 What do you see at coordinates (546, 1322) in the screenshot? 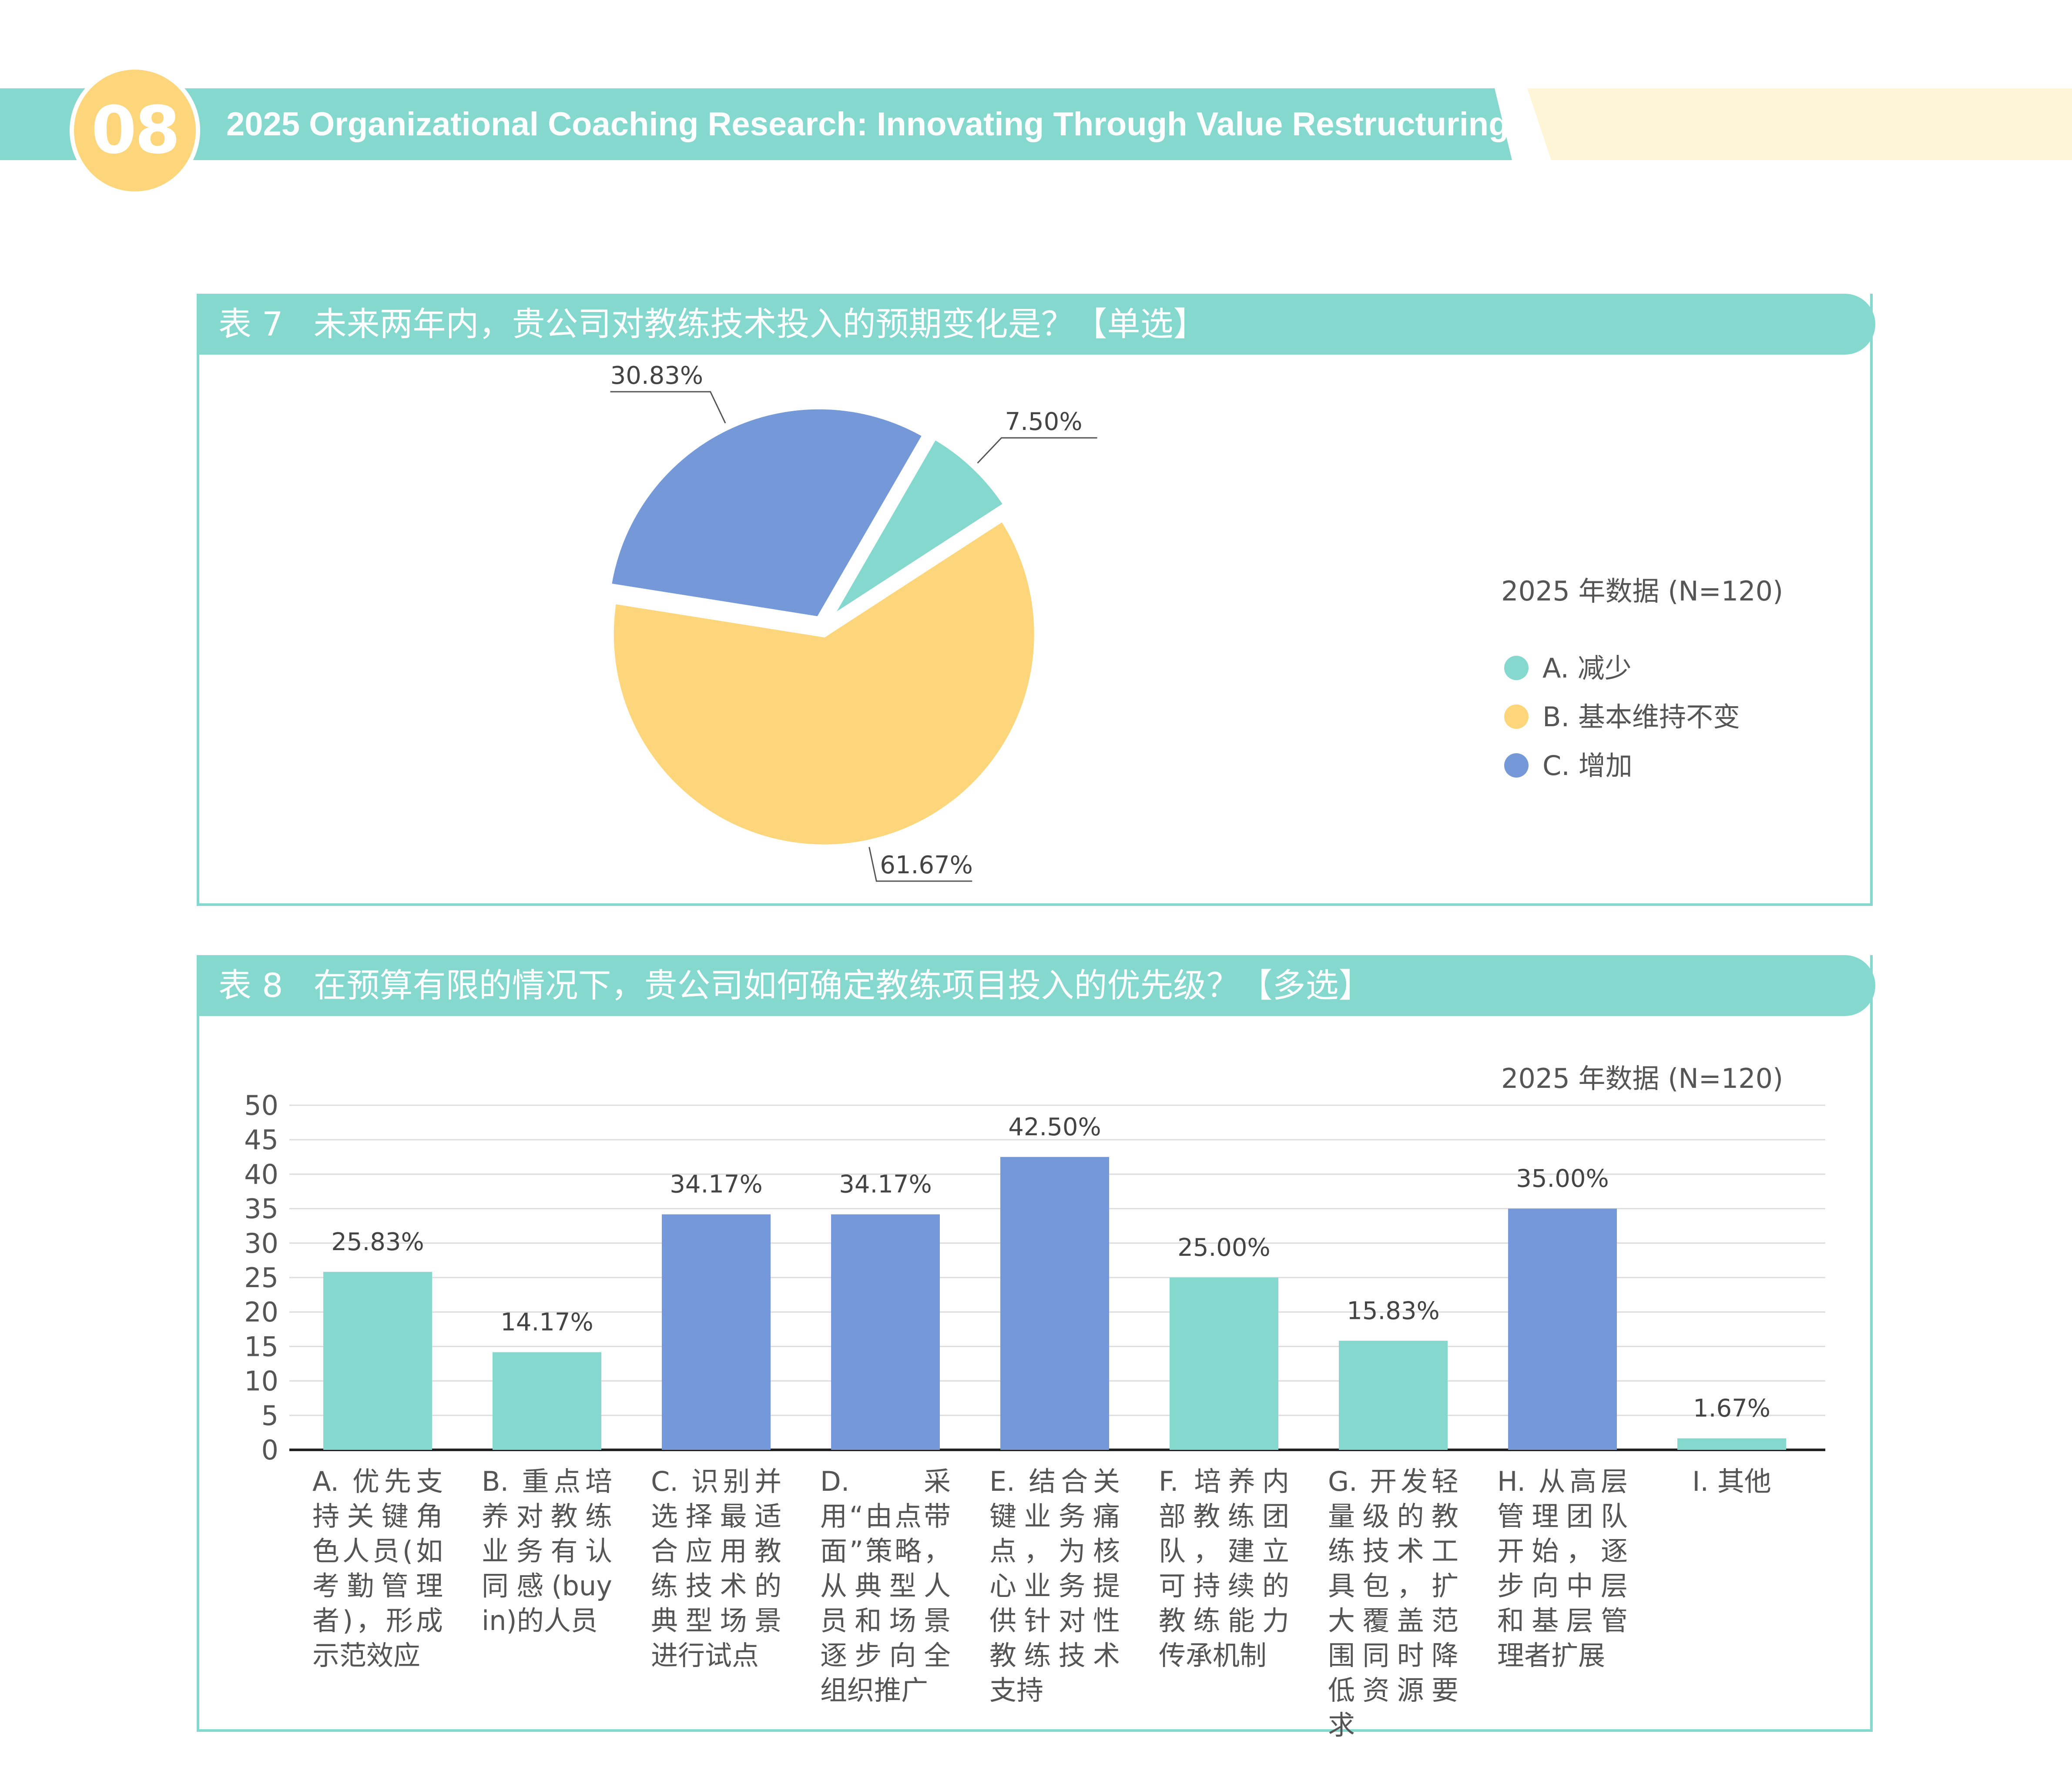
I see `bar-value-label-b: 14.17%` at bounding box center [546, 1322].